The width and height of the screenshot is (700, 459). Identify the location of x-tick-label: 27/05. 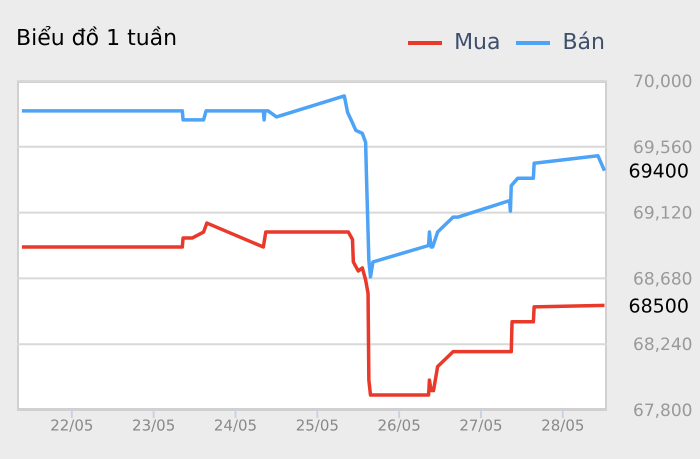
(481, 425).